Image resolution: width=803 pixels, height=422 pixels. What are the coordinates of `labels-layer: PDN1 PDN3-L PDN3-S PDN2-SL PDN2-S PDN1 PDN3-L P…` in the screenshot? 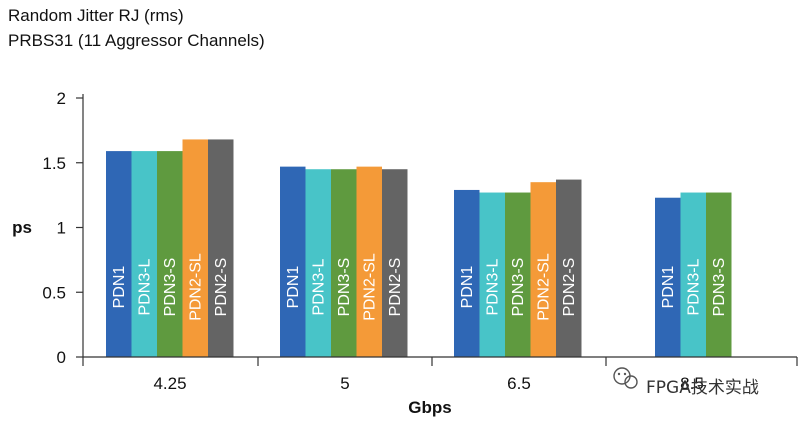 It's located at (419, 287).